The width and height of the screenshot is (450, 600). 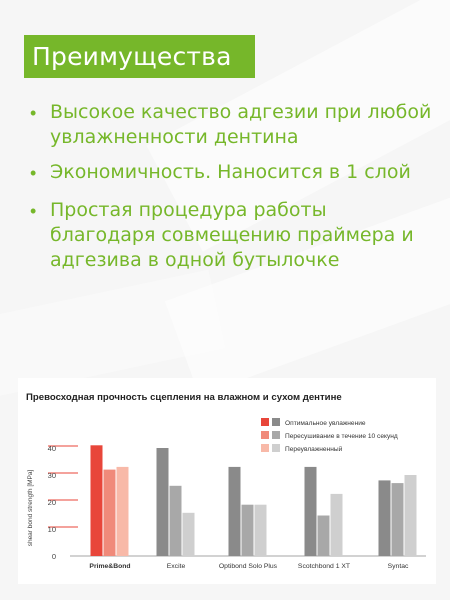 I want to click on y-tick-label: 10, so click(x=52, y=529).